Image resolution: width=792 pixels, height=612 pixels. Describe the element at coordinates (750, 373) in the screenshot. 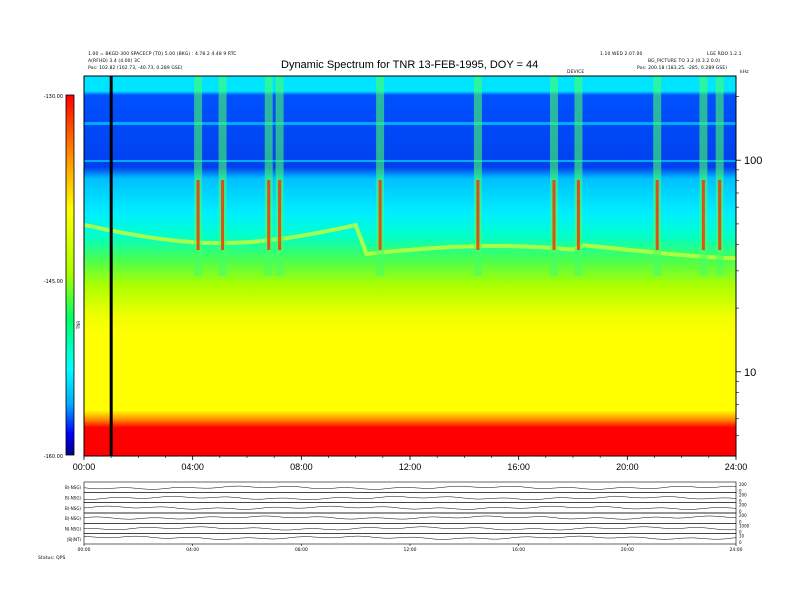

I see `y-tick-label: 10` at that location.